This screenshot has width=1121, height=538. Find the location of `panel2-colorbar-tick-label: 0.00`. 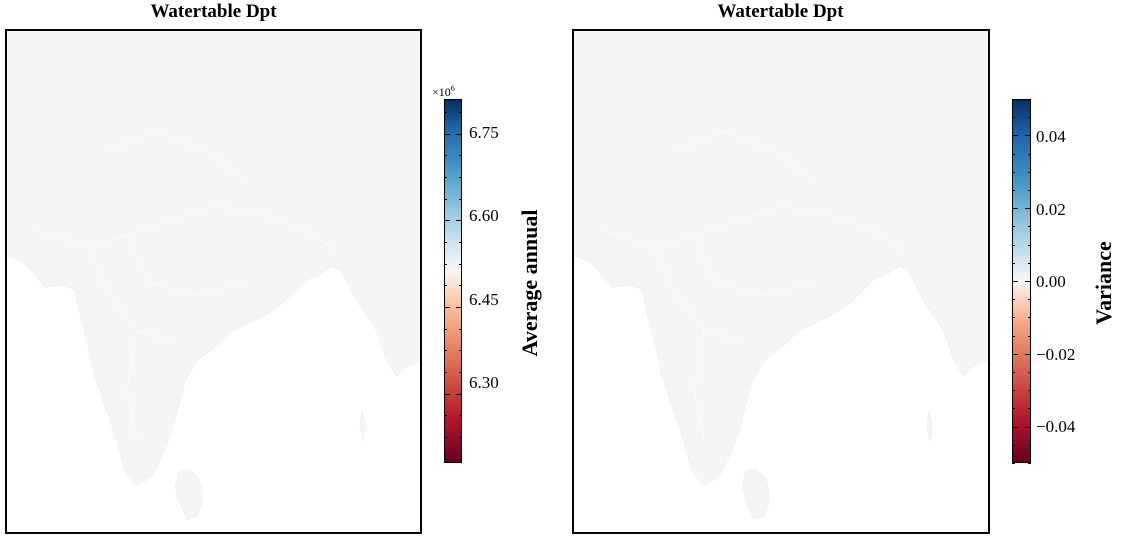

panel2-colorbar-tick-label: 0.00 is located at coordinates (1051, 281).